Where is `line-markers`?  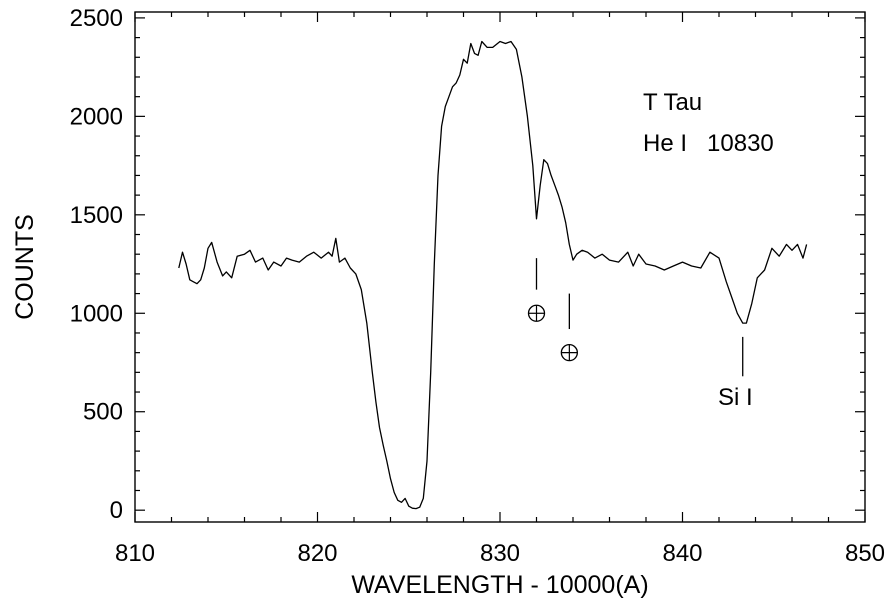 line-markers is located at coordinates (635, 317).